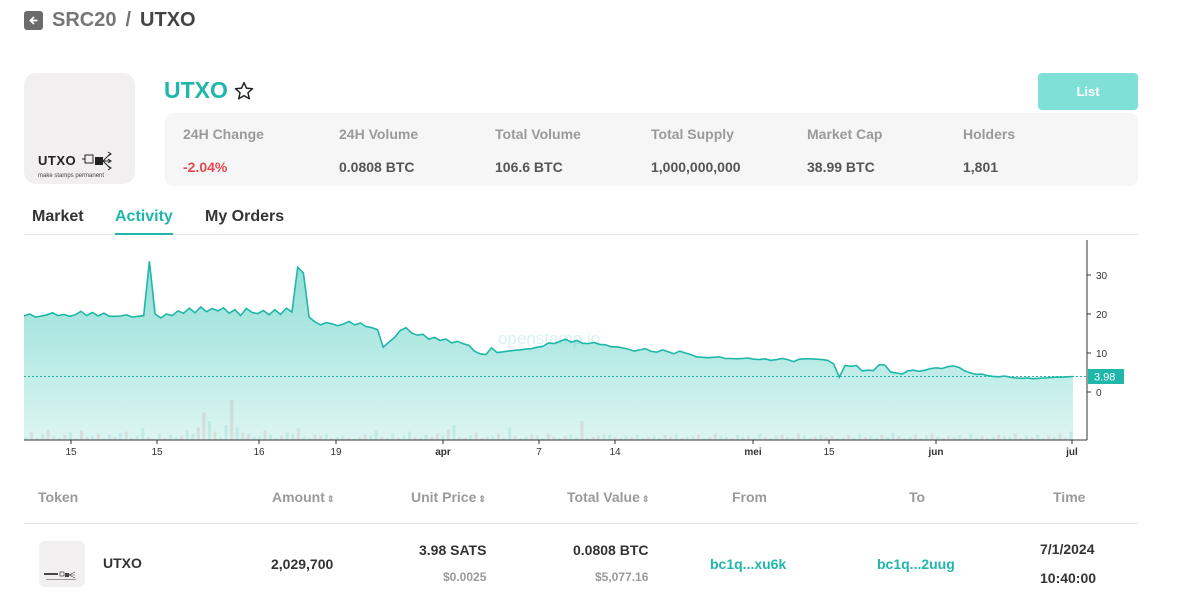  What do you see at coordinates (696, 167) in the screenshot?
I see `stat-value: 1,000,000,000` at bounding box center [696, 167].